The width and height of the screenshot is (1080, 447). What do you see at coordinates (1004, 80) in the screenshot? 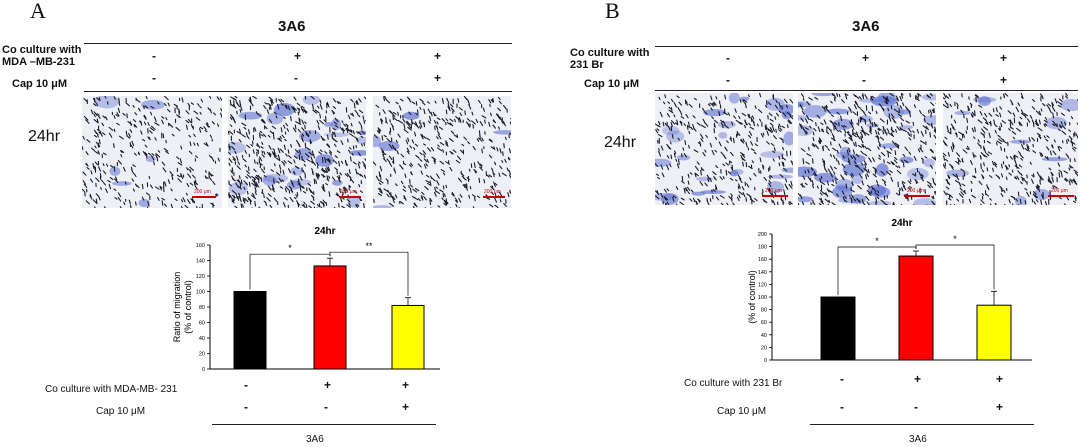
I see `panel-b-row2-sign-3: +` at bounding box center [1004, 80].